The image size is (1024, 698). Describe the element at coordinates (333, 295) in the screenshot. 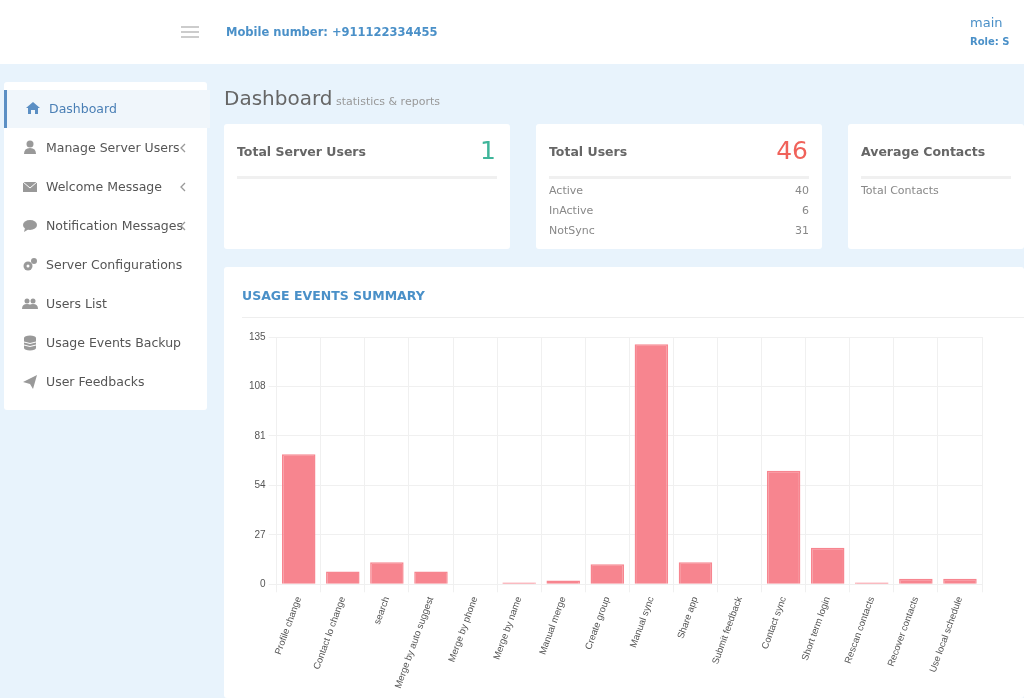

I see `chart-title: USAGE EVENTS SUMMARY` at that location.